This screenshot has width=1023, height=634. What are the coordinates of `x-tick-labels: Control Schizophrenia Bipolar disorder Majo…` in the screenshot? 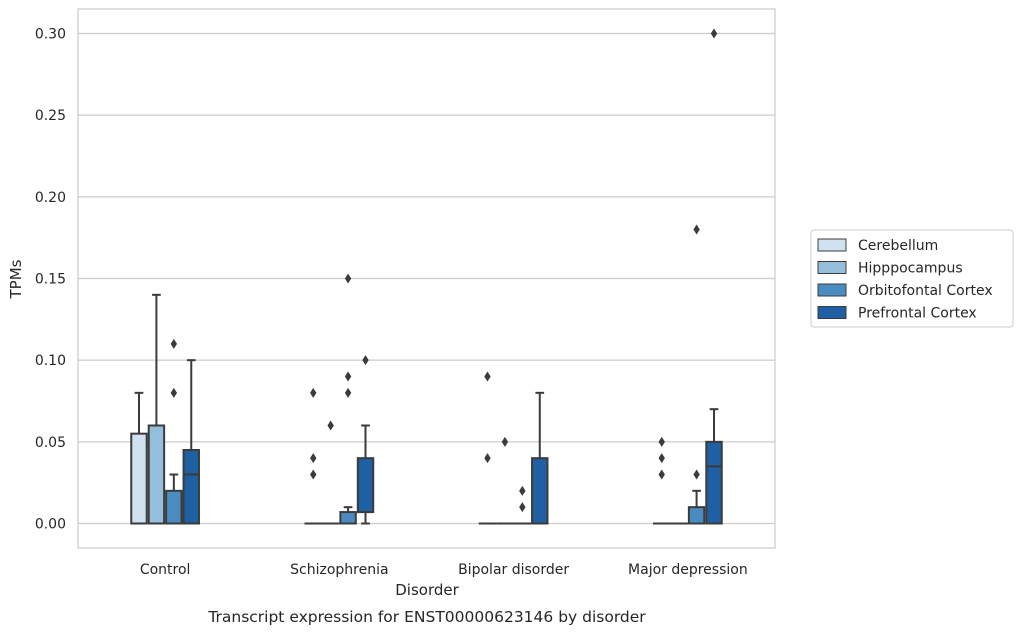 It's located at (444, 570).